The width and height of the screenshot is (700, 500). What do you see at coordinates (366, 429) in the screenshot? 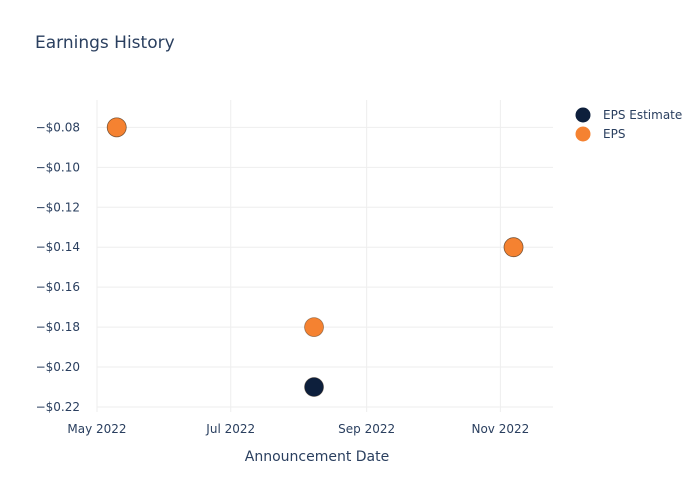
I see `x-tick-label: Sep 2022` at bounding box center [366, 429].